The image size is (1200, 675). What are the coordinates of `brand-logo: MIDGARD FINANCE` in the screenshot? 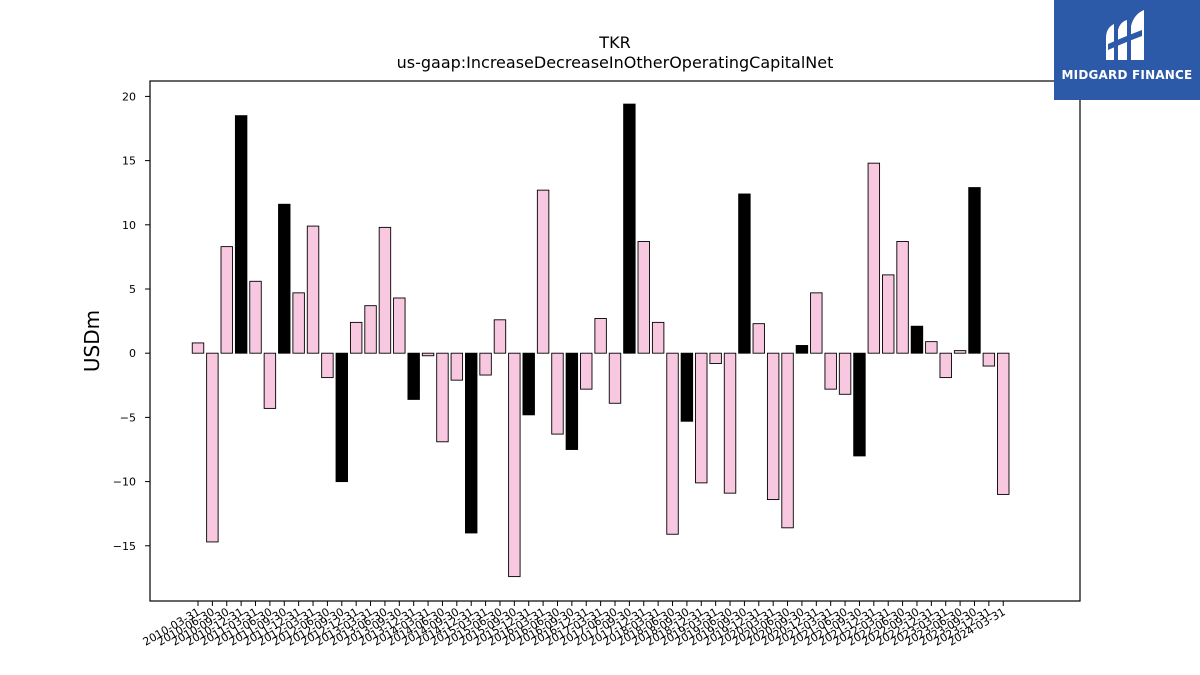 It's located at (1127, 50).